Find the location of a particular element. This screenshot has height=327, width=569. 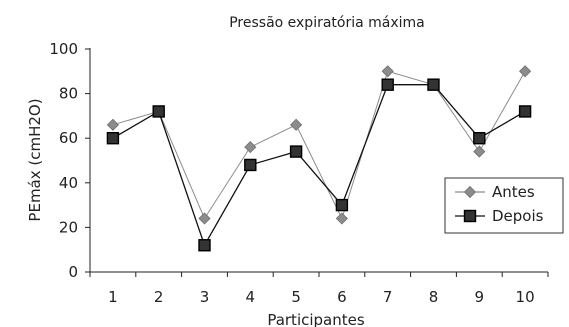

x-tick-label: 6 is located at coordinates (342, 297).